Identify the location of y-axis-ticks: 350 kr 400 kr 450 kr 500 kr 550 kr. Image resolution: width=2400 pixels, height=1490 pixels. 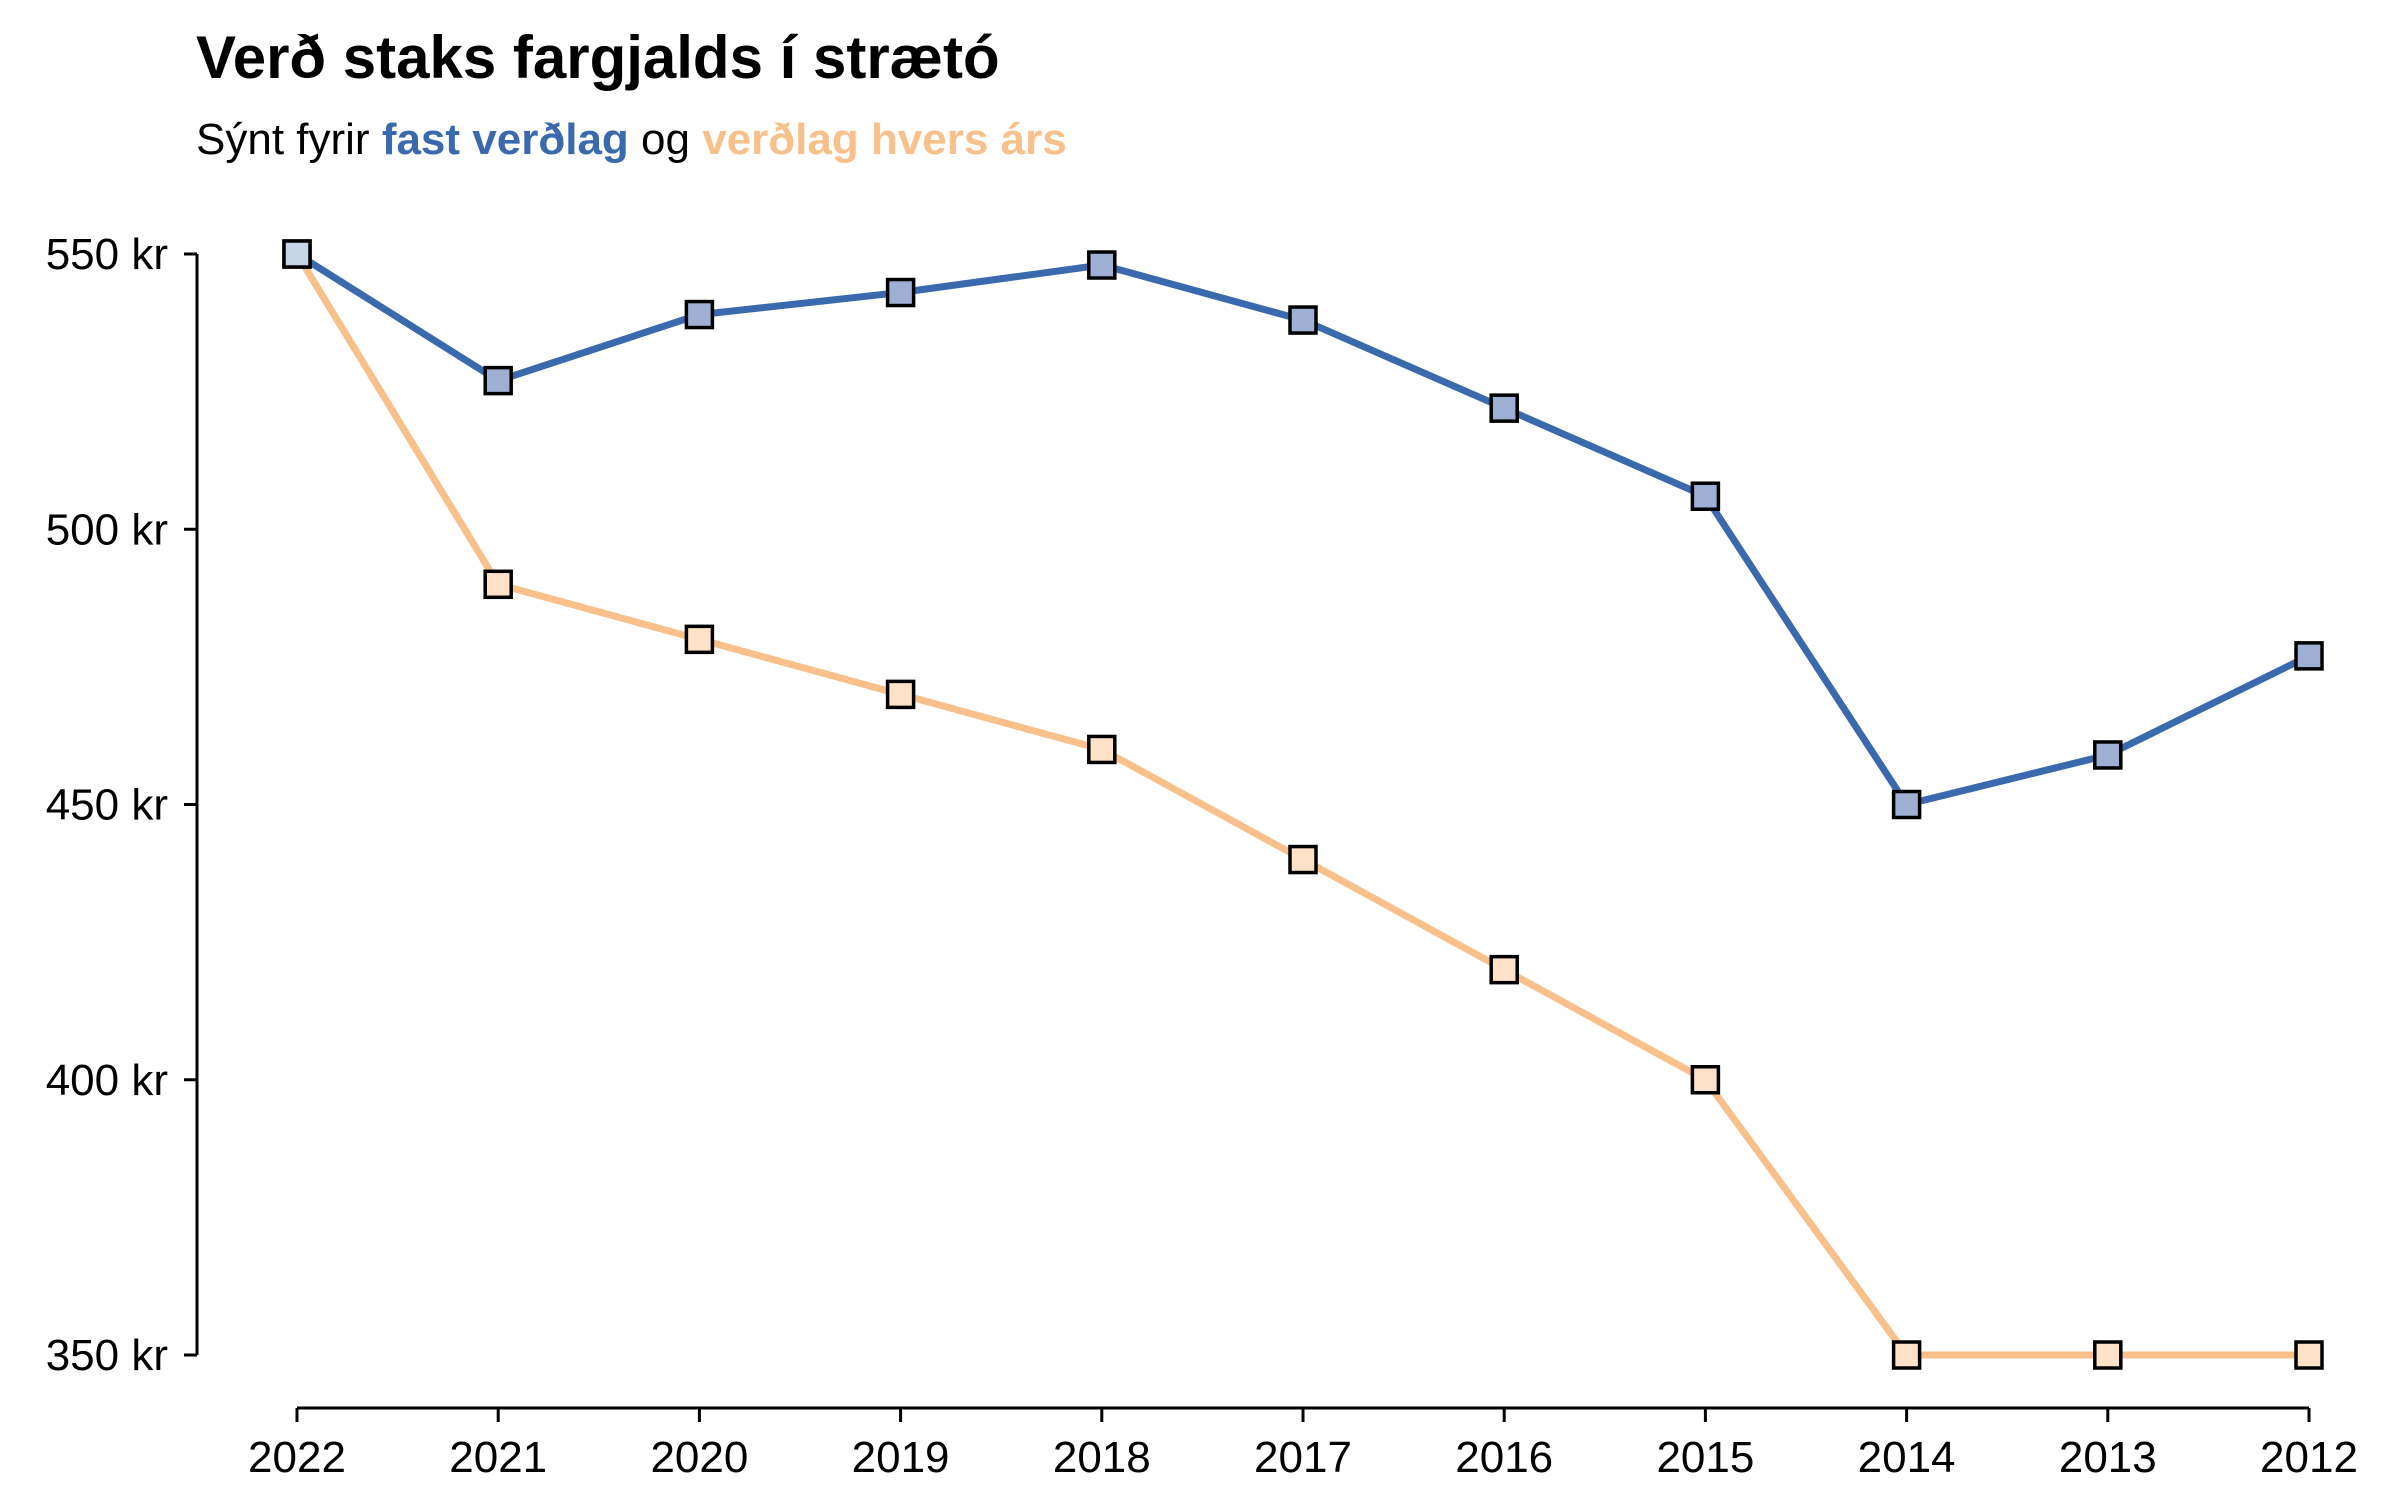
(121, 805).